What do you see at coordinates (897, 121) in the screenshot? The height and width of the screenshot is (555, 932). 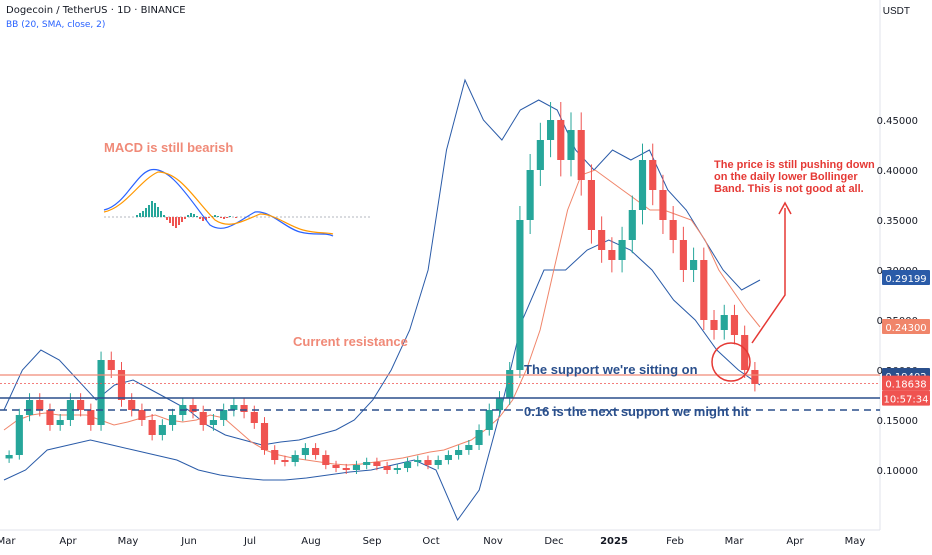 I see `y-tick-label: 0.45000` at bounding box center [897, 121].